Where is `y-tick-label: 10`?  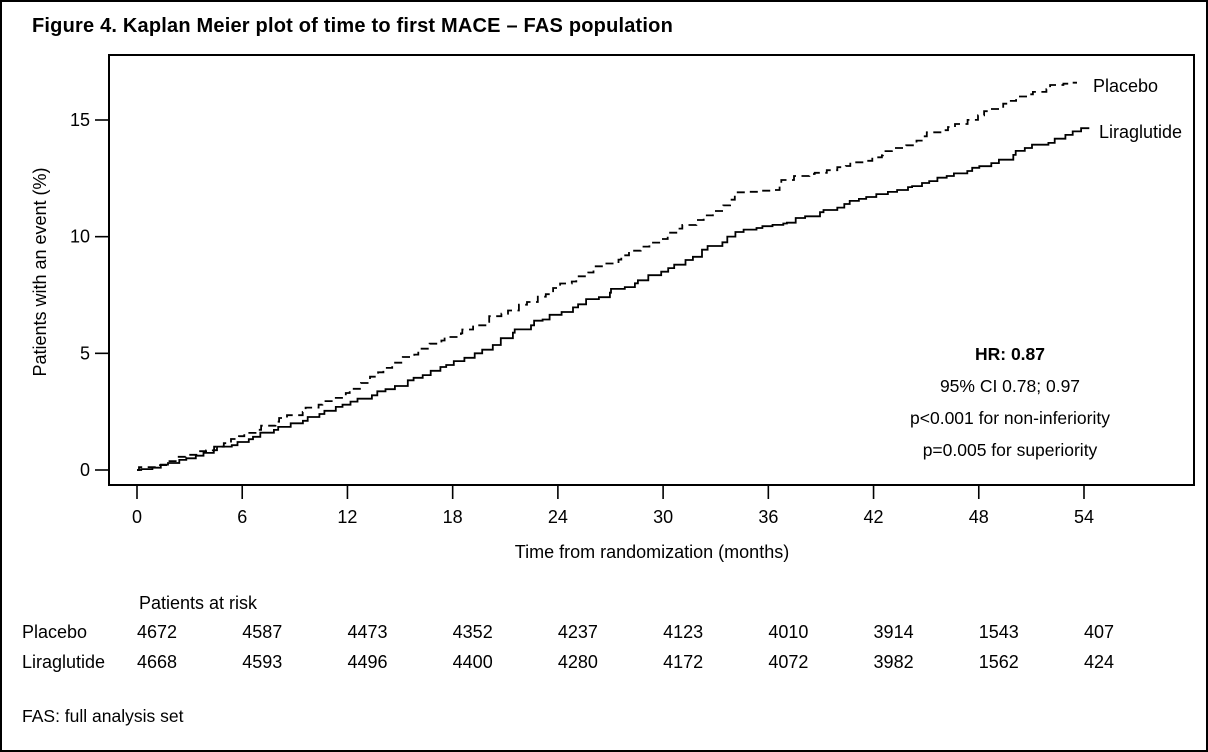
y-tick-label: 10 is located at coordinates (80, 237).